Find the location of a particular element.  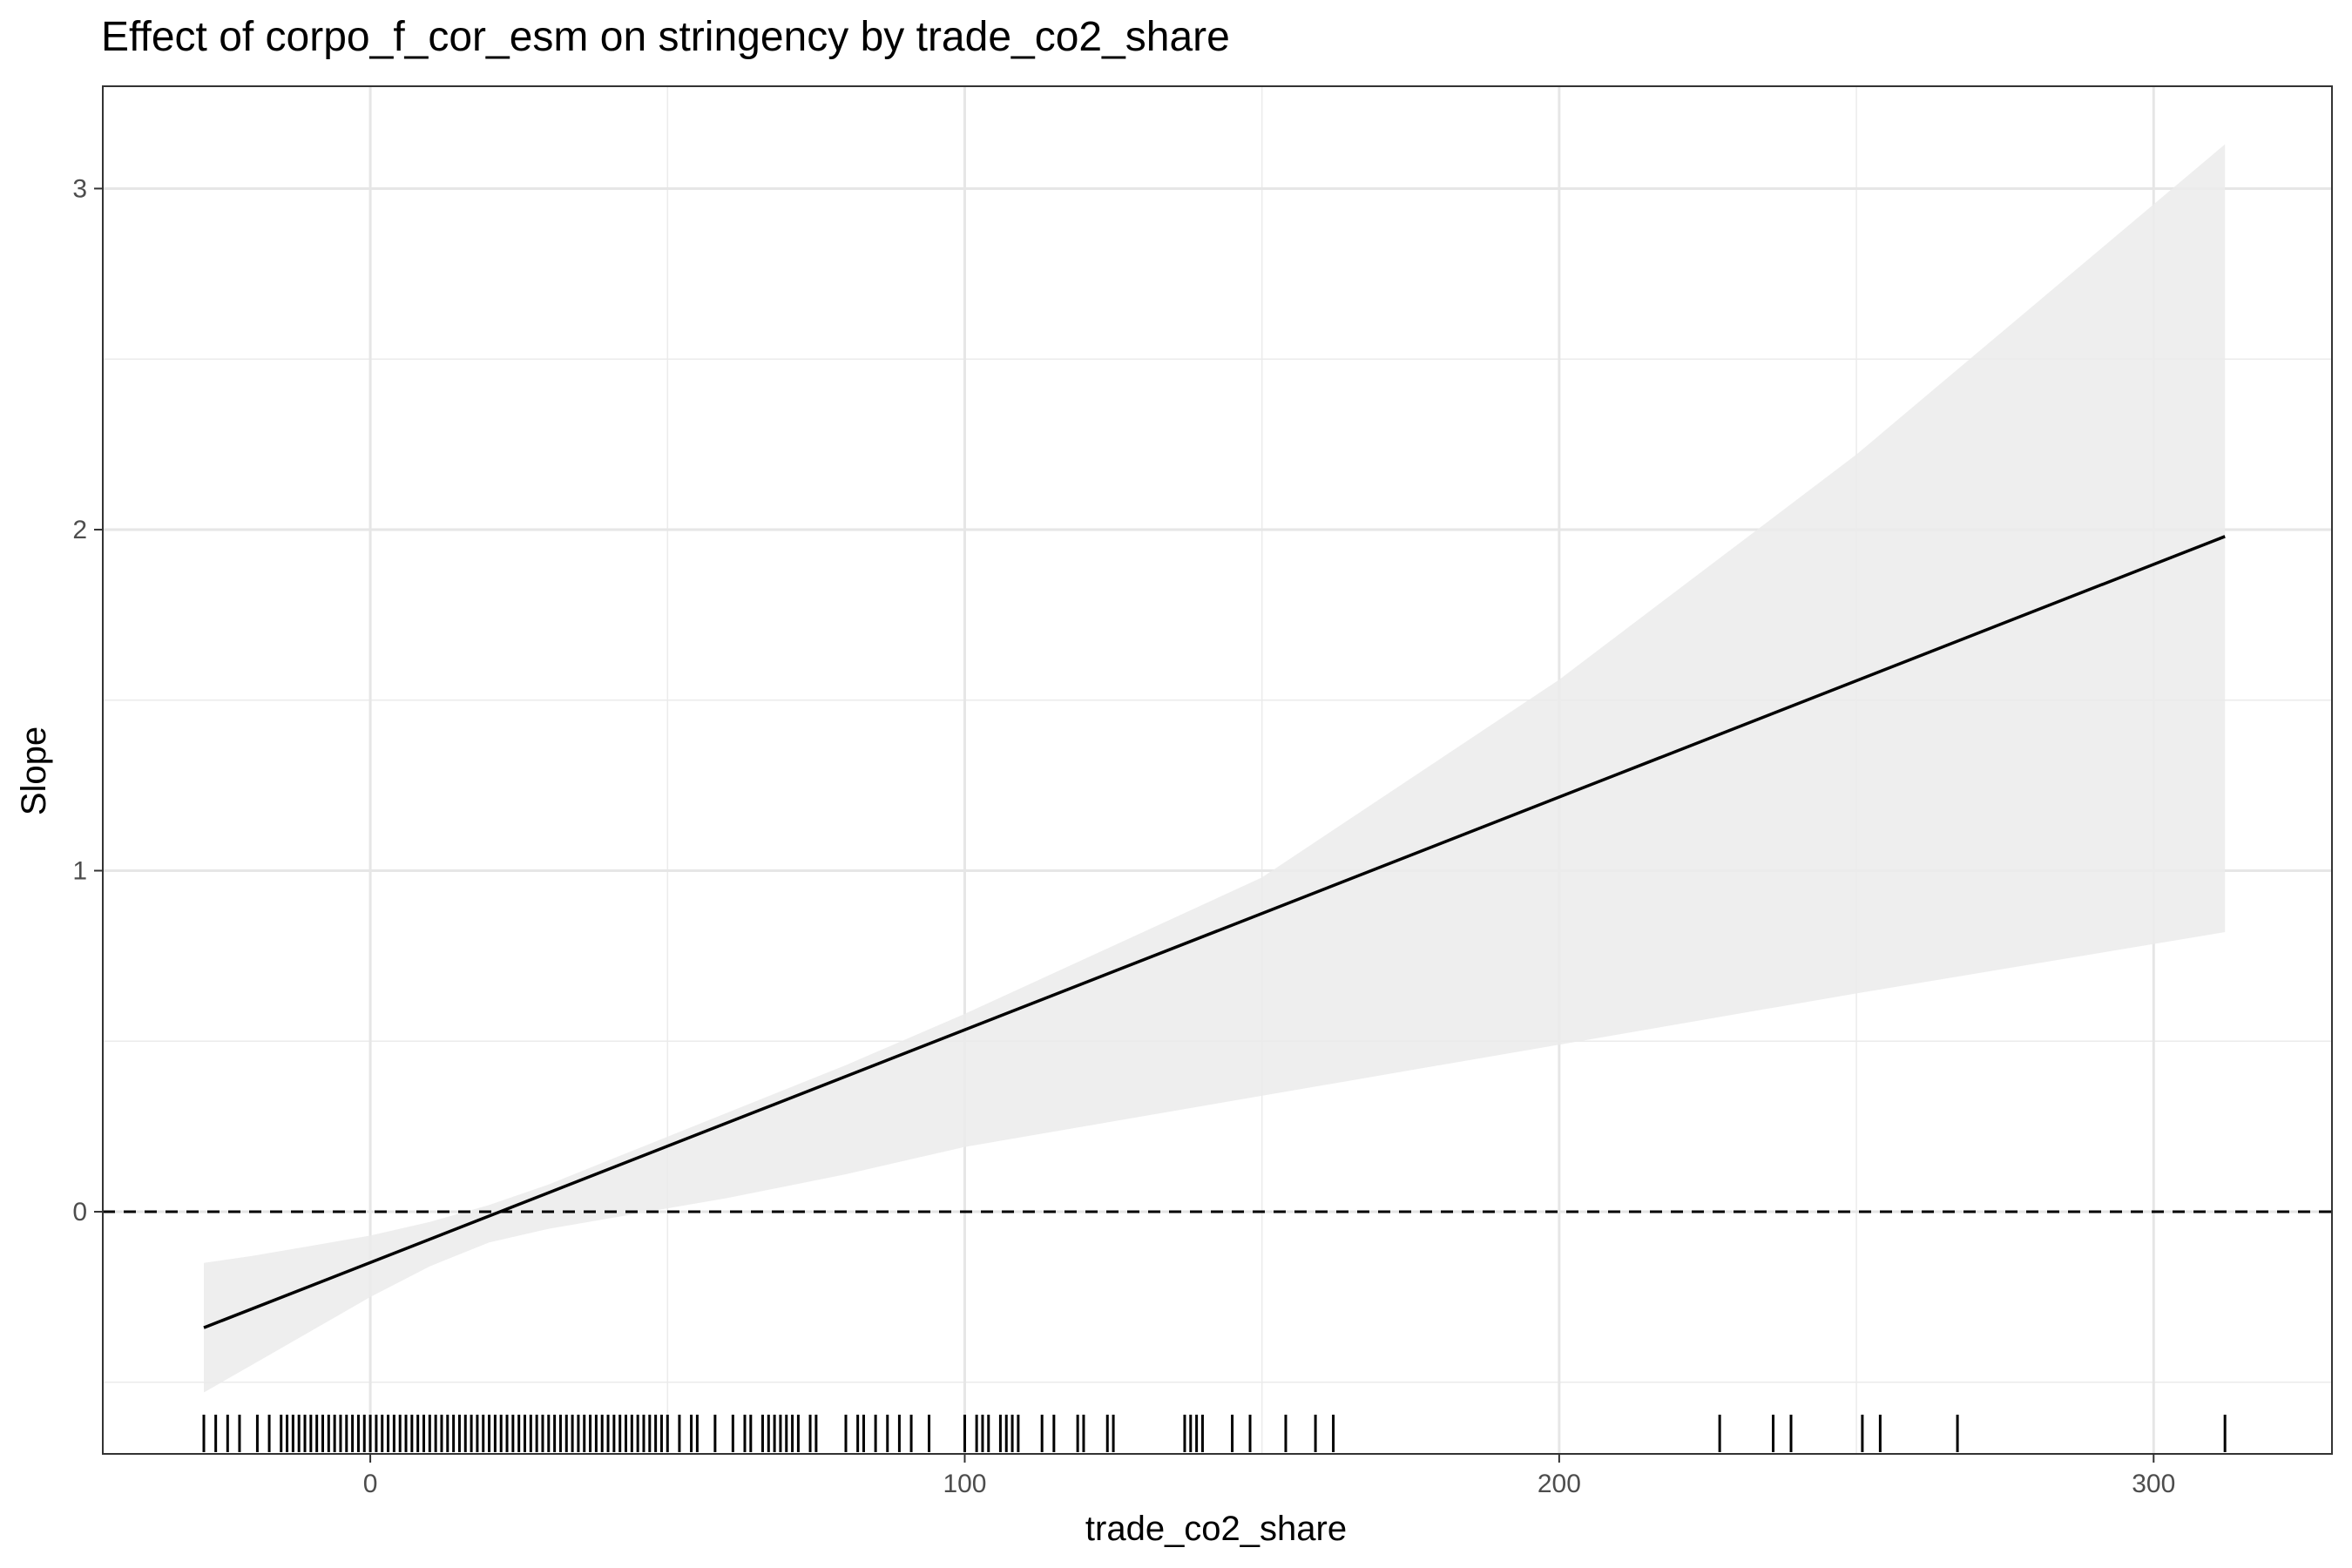

x-tick-label: 300 is located at coordinates (2153, 1484).